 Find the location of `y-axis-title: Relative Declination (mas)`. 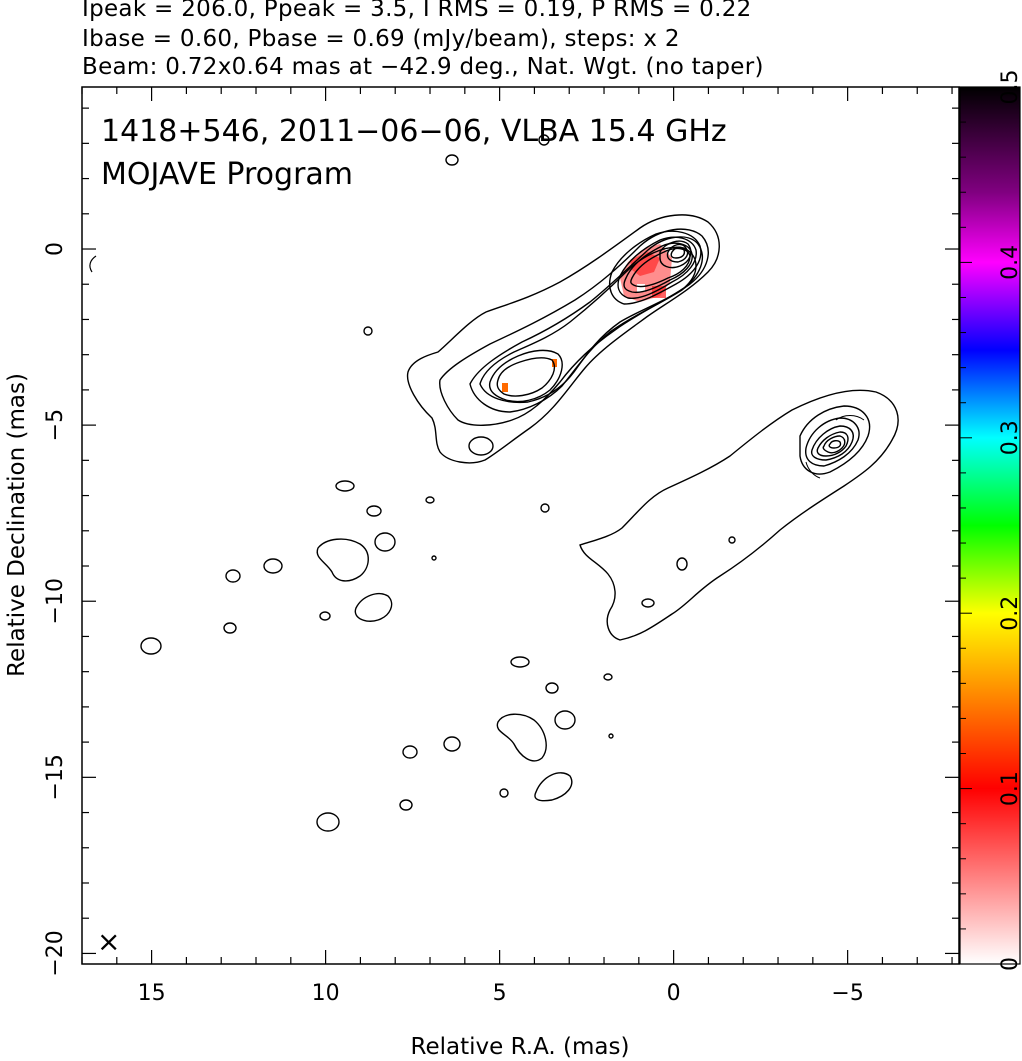

y-axis-title: Relative Declination (mas) is located at coordinates (17, 525).